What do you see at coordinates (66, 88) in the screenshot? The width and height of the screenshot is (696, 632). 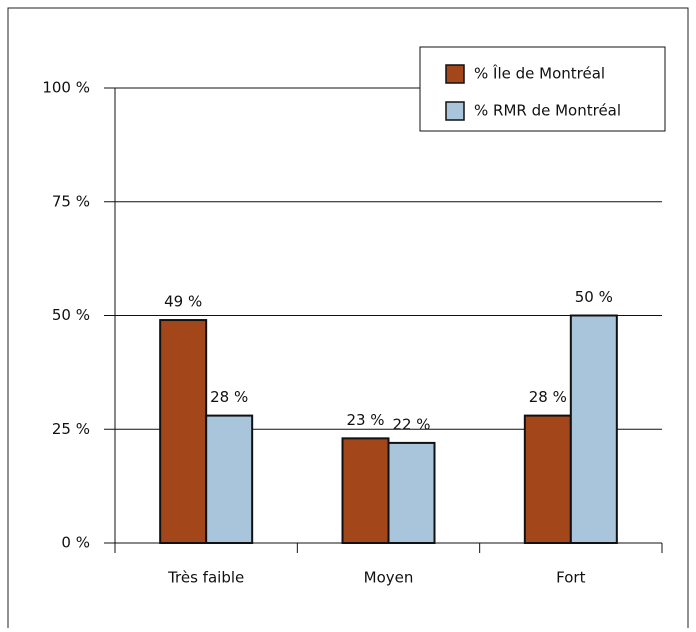 I see `y-tick-label: 100 %` at bounding box center [66, 88].